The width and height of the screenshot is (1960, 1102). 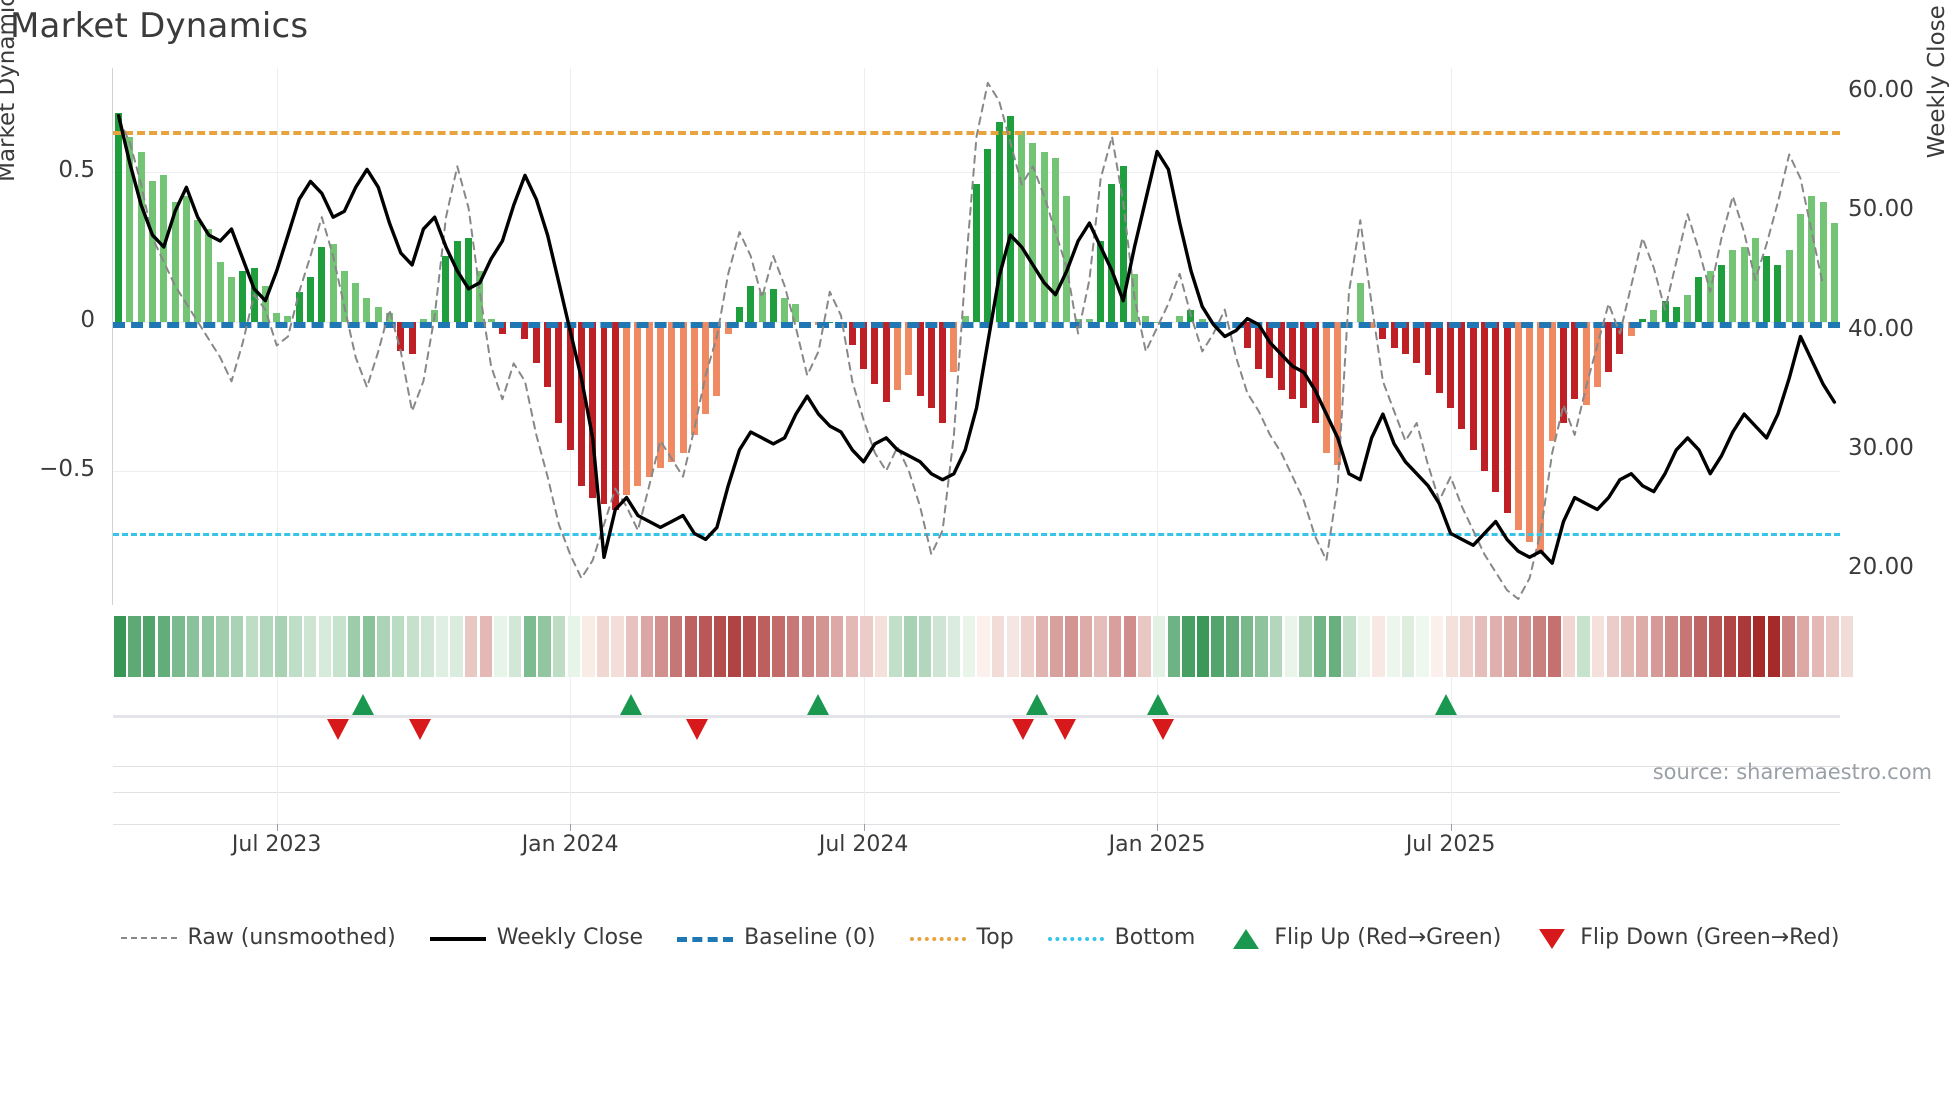 I want to click on y-tick-right: 30.00, so click(x=1881, y=447).